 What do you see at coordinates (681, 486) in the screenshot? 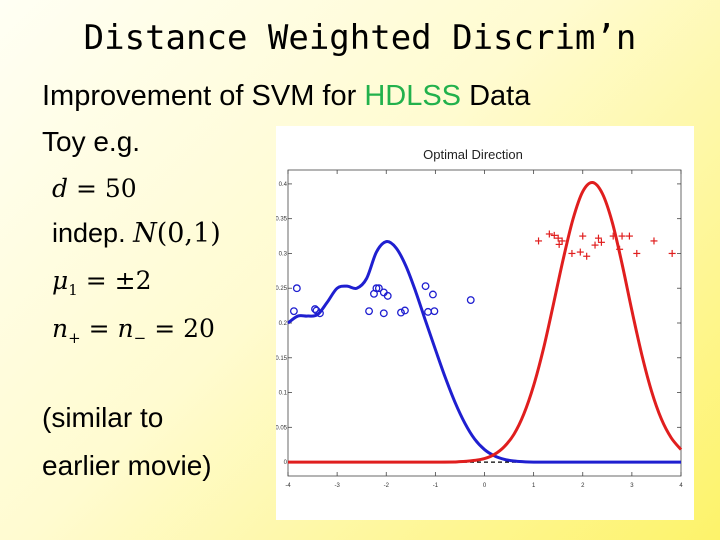
I see `x-tick-label: 4` at bounding box center [681, 486].